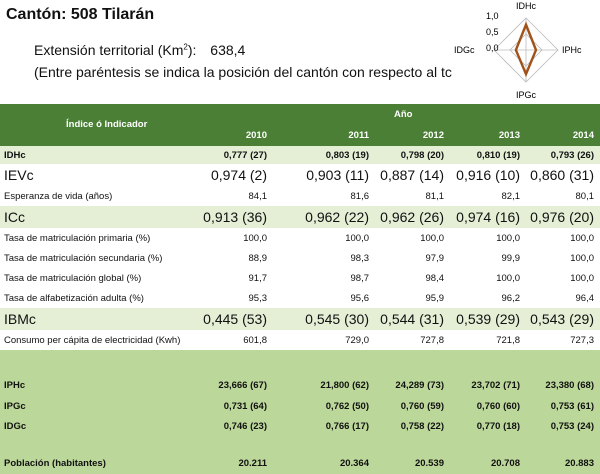 The image size is (600, 474). What do you see at coordinates (511, 196) in the screenshot?
I see `row-value: 82,1` at bounding box center [511, 196].